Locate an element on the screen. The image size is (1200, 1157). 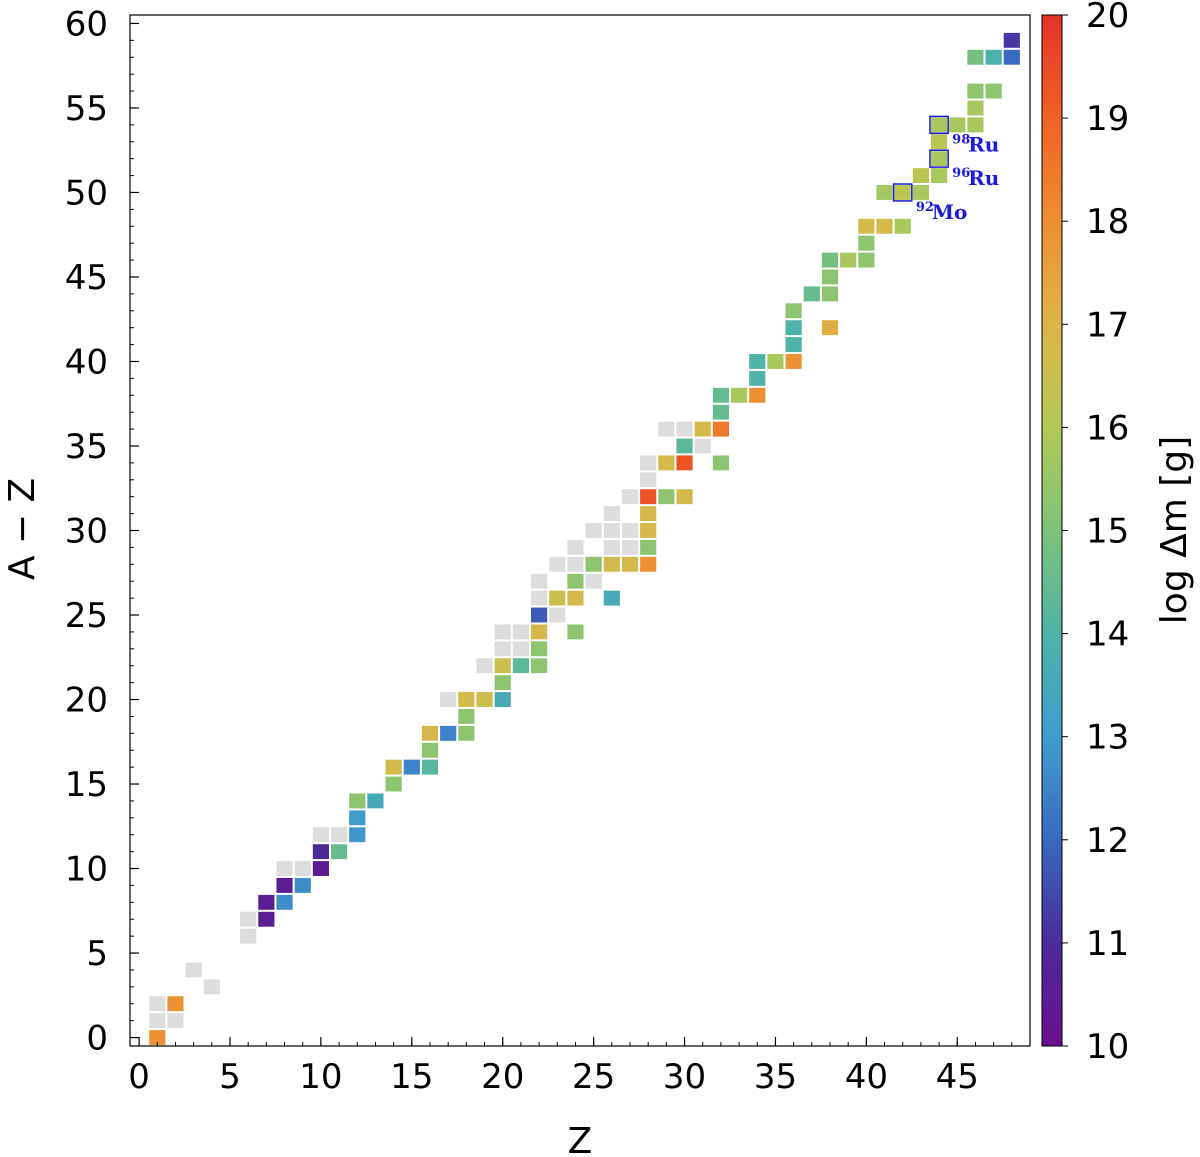
y-tick-label: 30 is located at coordinates (86, 532).